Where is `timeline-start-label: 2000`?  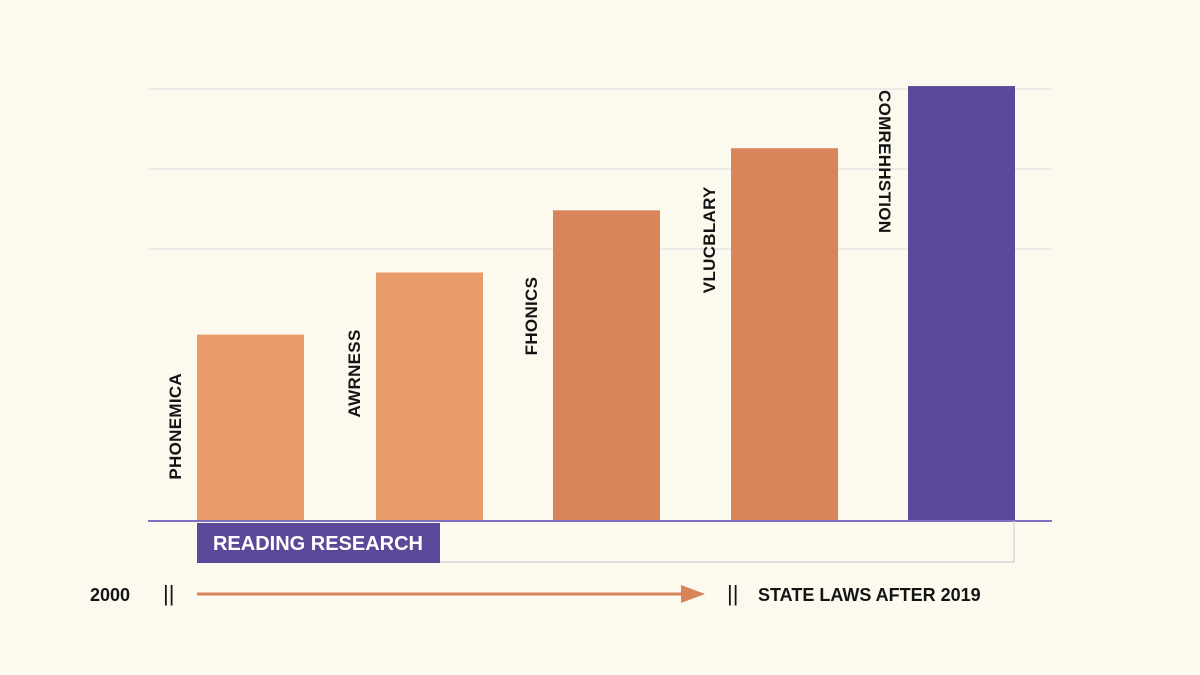
timeline-start-label: 2000 is located at coordinates (110, 595).